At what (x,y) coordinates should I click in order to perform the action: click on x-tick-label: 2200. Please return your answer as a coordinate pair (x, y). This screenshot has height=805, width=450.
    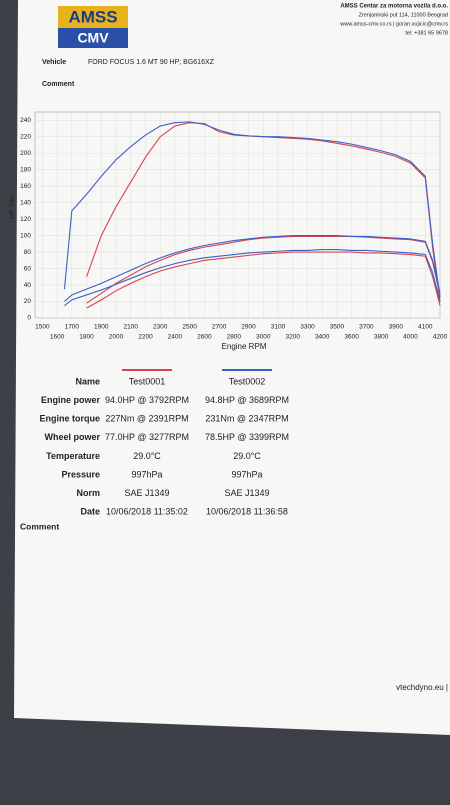
    Looking at the image, I should click on (145, 337).